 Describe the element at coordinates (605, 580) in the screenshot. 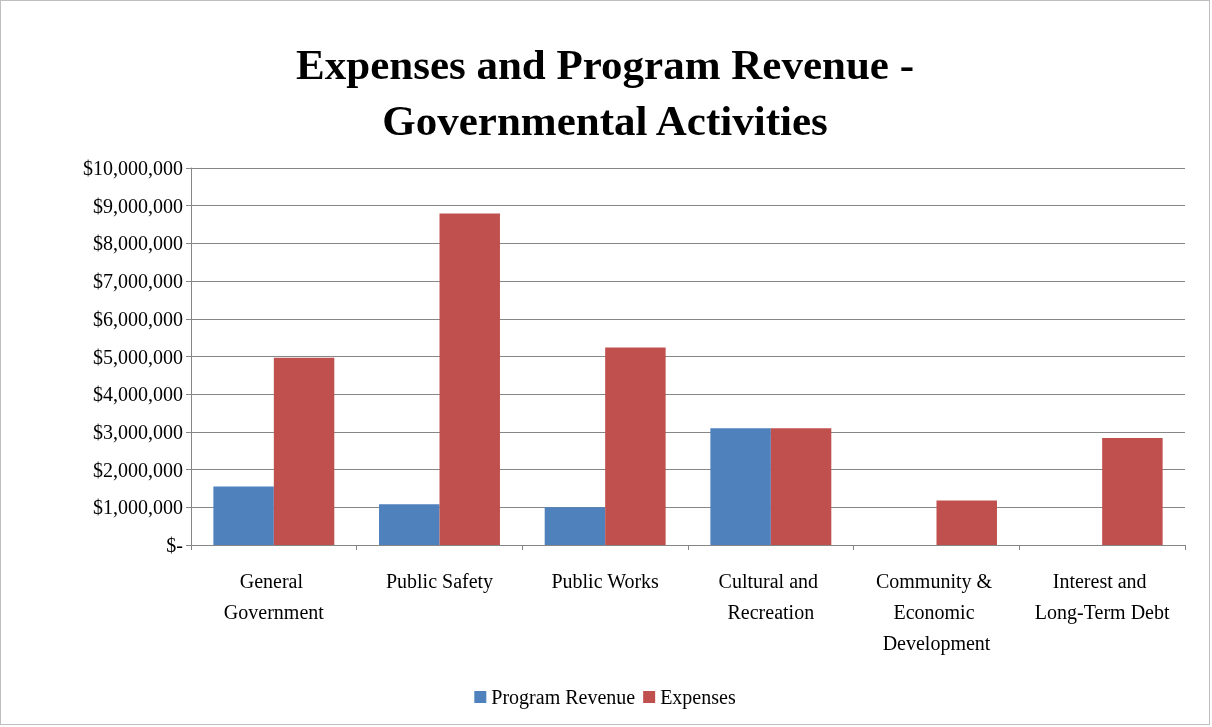

I see `x-tick-label: Public Works` at that location.